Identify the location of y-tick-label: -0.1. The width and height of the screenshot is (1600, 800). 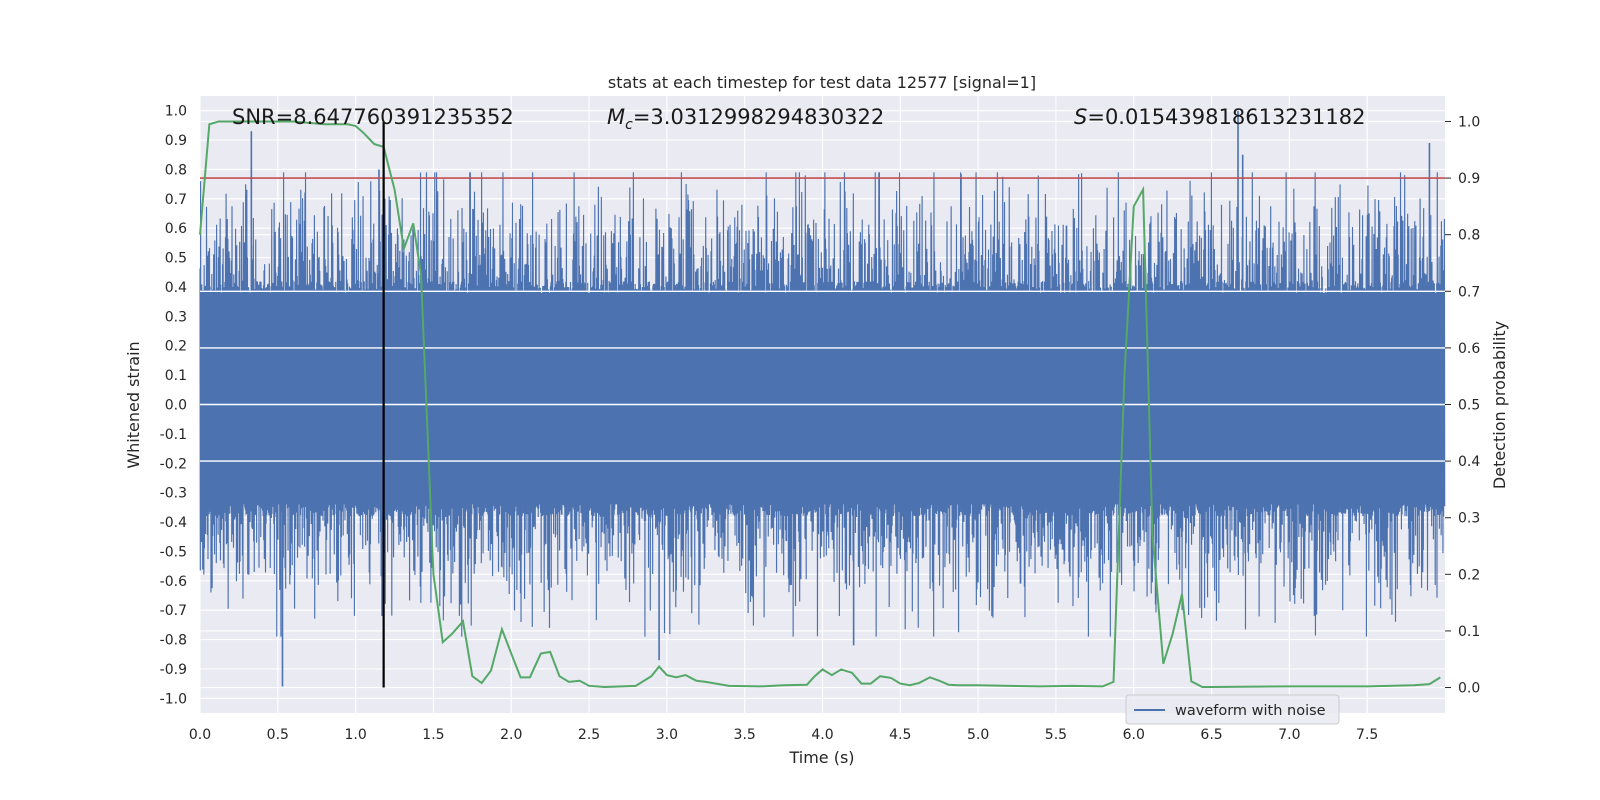
(173, 435).